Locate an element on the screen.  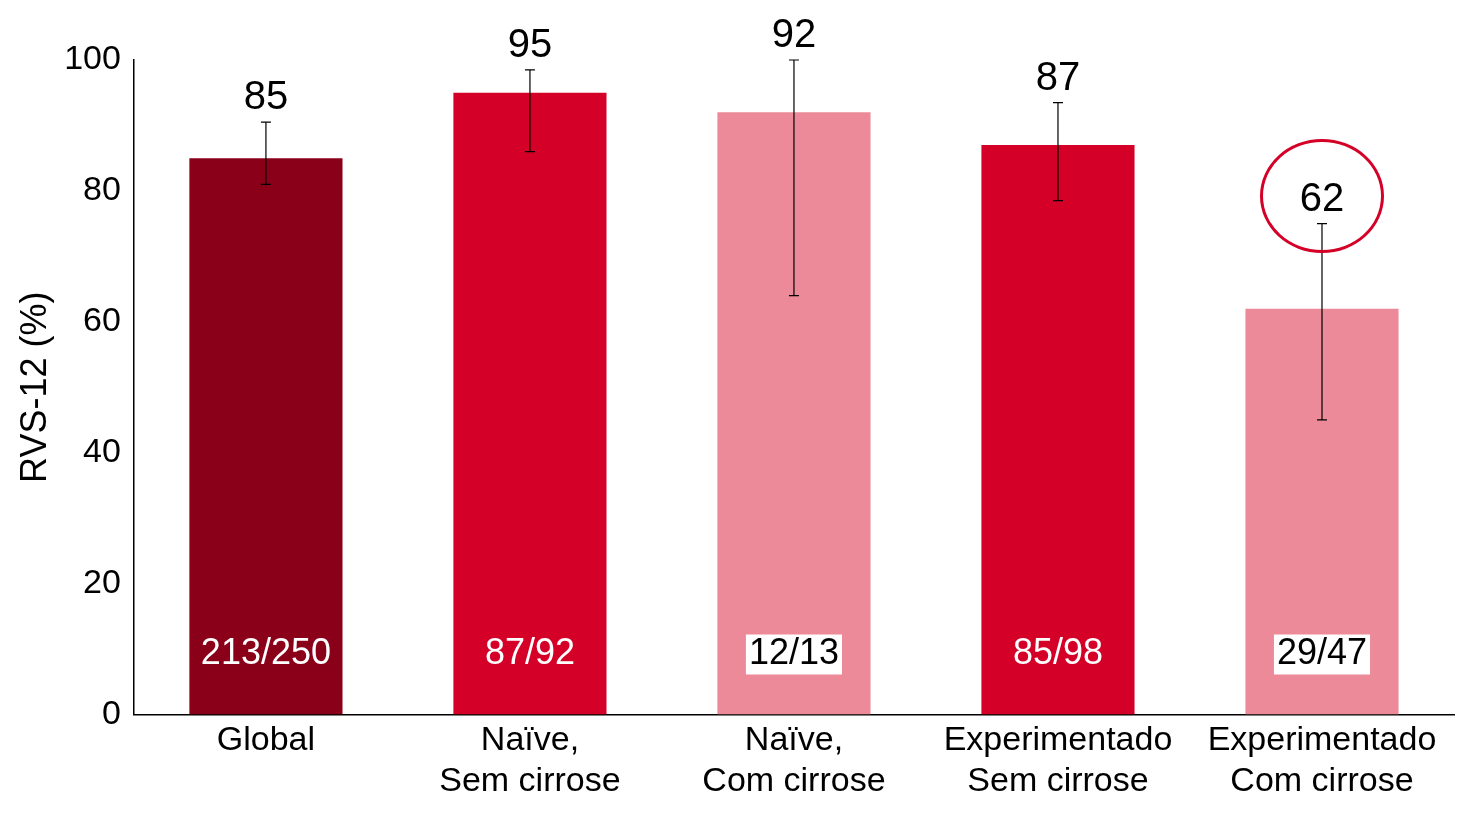
annotation: 29/47 is located at coordinates (1322, 652).